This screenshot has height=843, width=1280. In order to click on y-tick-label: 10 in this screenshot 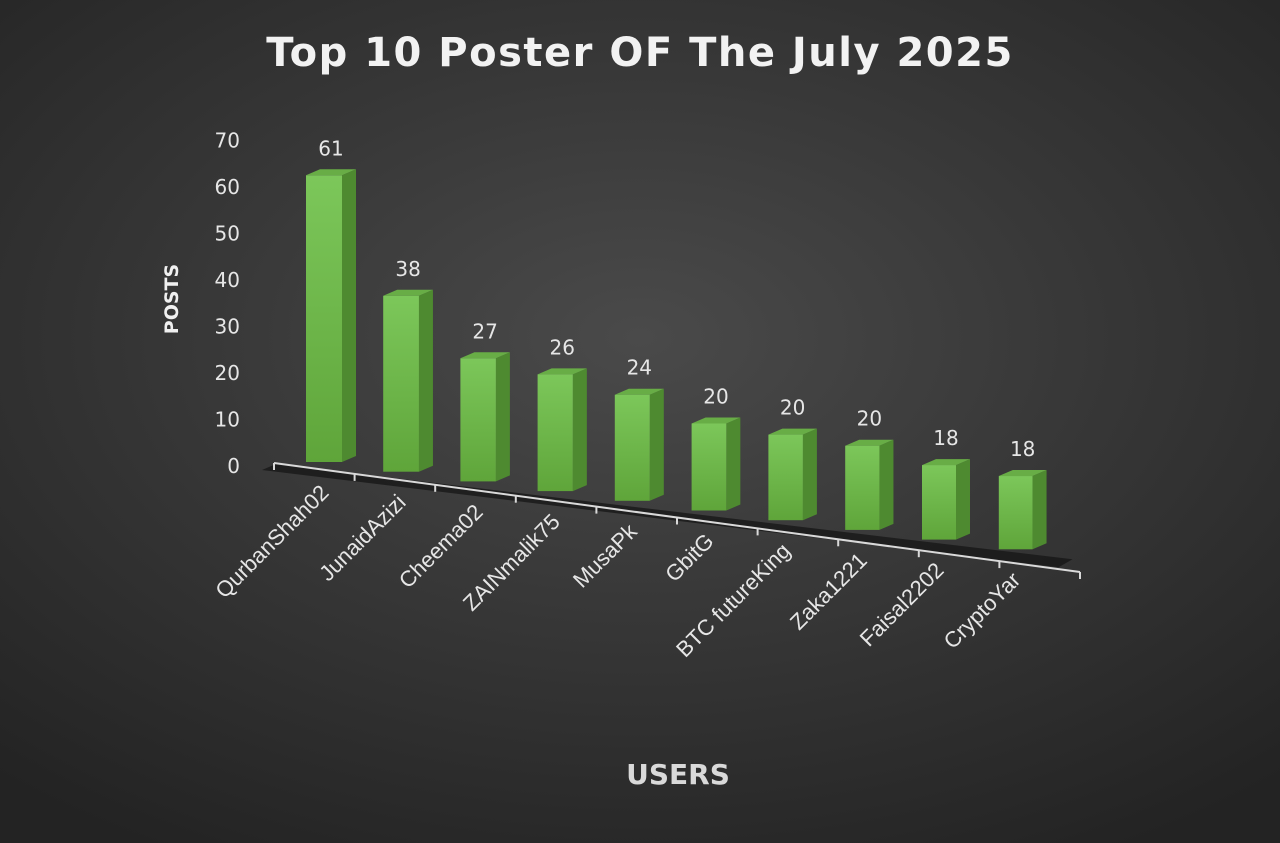, I will do `click(227, 420)`.